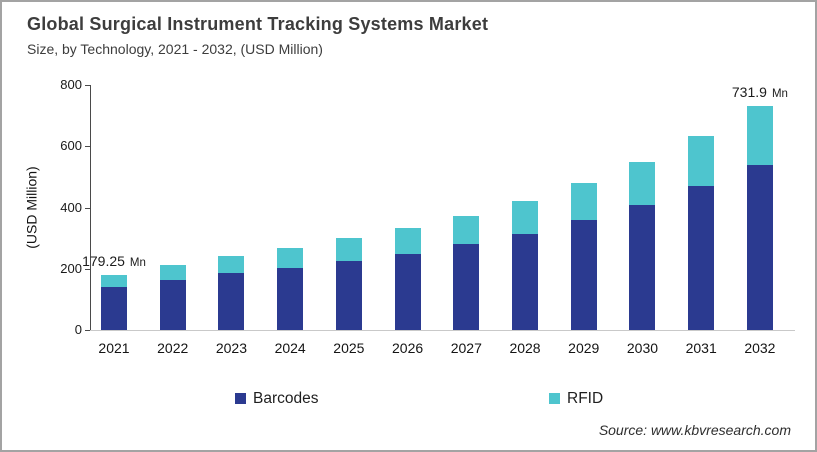 This screenshot has height=452, width=817. What do you see at coordinates (290, 257) in the screenshot?
I see `bar-rfid-2024` at bounding box center [290, 257].